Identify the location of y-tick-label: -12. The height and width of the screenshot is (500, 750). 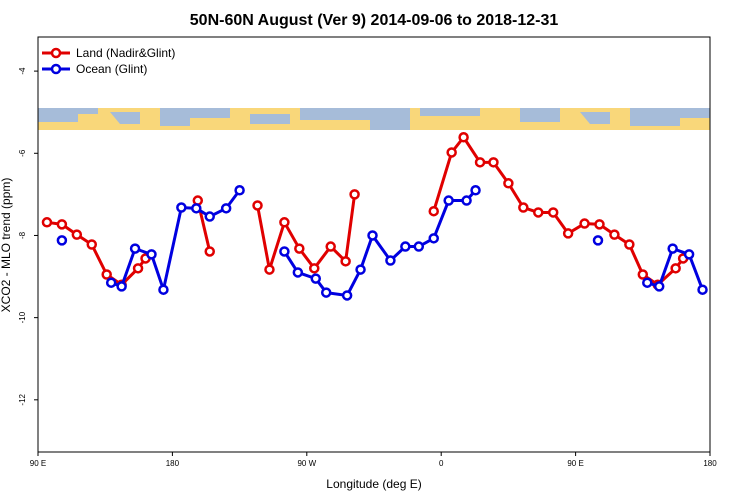
(22, 399).